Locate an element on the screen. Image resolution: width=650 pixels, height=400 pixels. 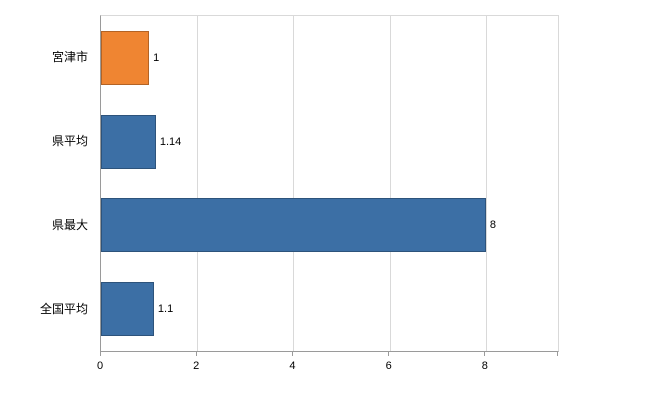
tick-label: 0 is located at coordinates (100, 366).